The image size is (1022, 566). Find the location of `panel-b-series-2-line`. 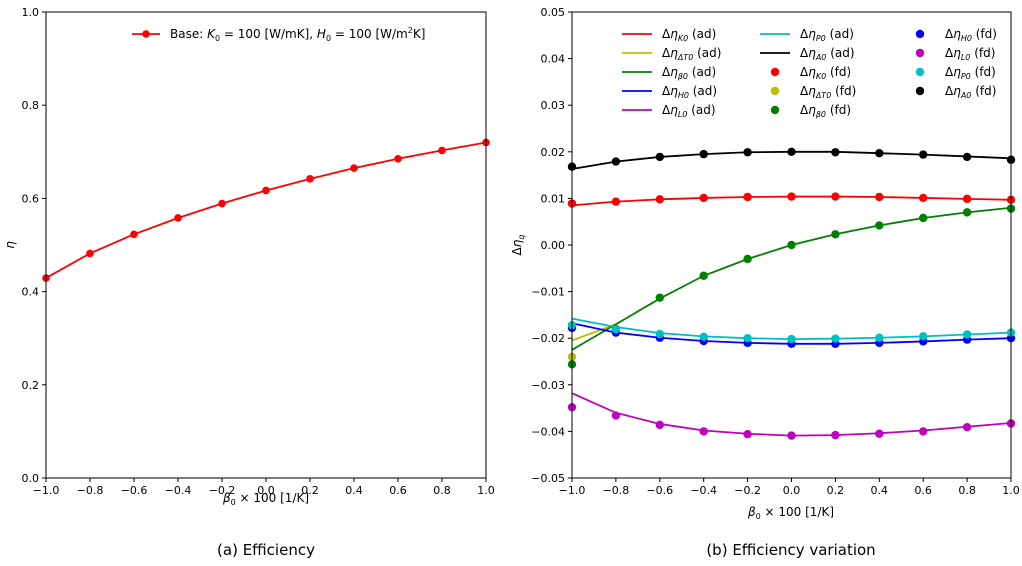

panel-b-series-2-line is located at coordinates (791, 278).